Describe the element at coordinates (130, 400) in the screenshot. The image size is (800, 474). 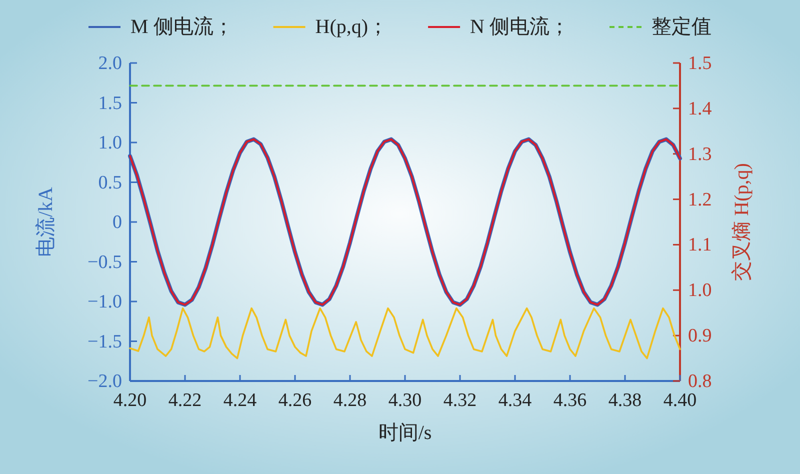
I see `x-tick-label: 4.20` at that location.